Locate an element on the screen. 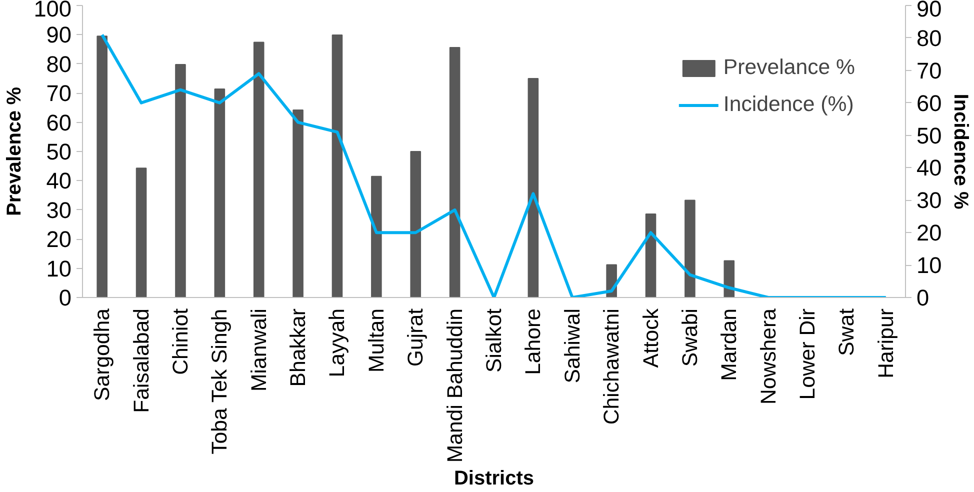 Image resolution: width=974 pixels, height=492 pixels. x-tick-label: Sahiwal is located at coordinates (572, 346).